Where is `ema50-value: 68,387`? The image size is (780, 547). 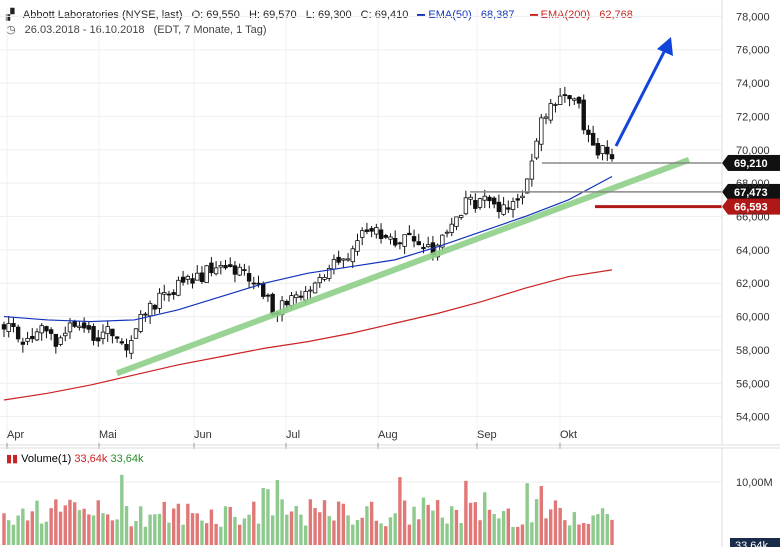 ema50-value: 68,387 is located at coordinates (497, 15).